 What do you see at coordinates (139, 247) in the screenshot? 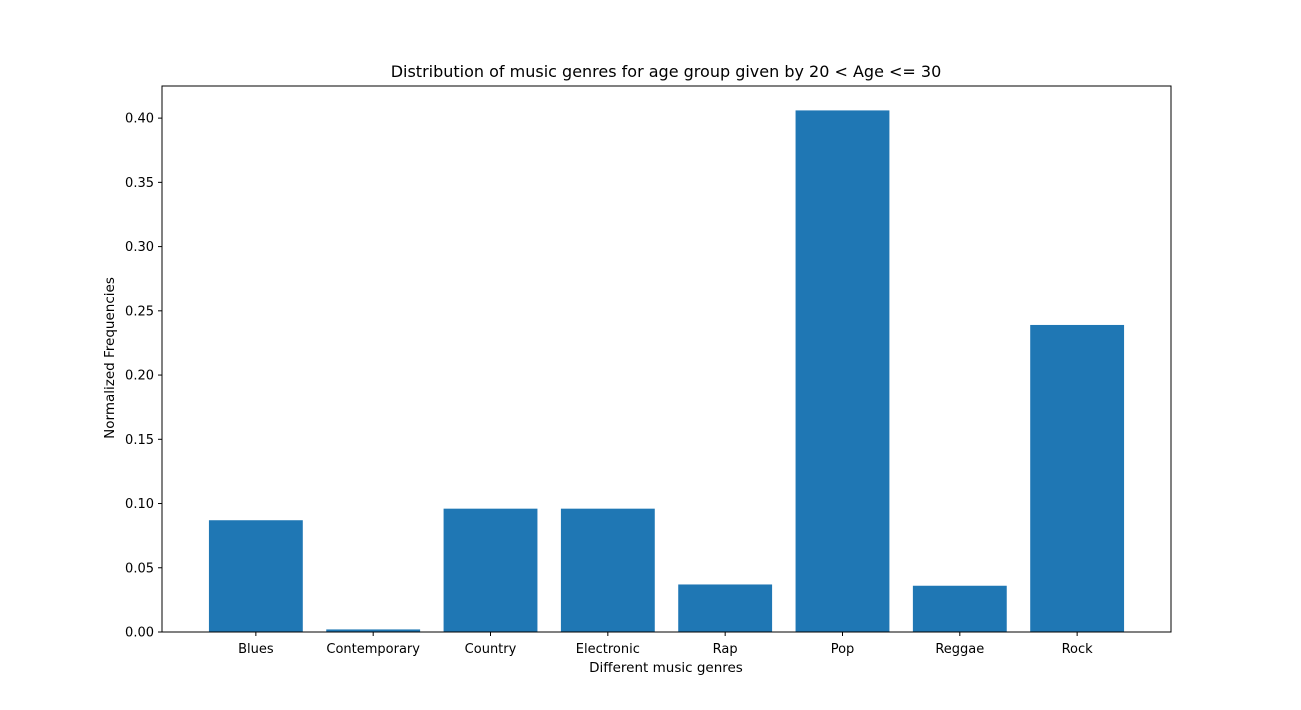
I see `y-tick-label: 0.30` at bounding box center [139, 247].